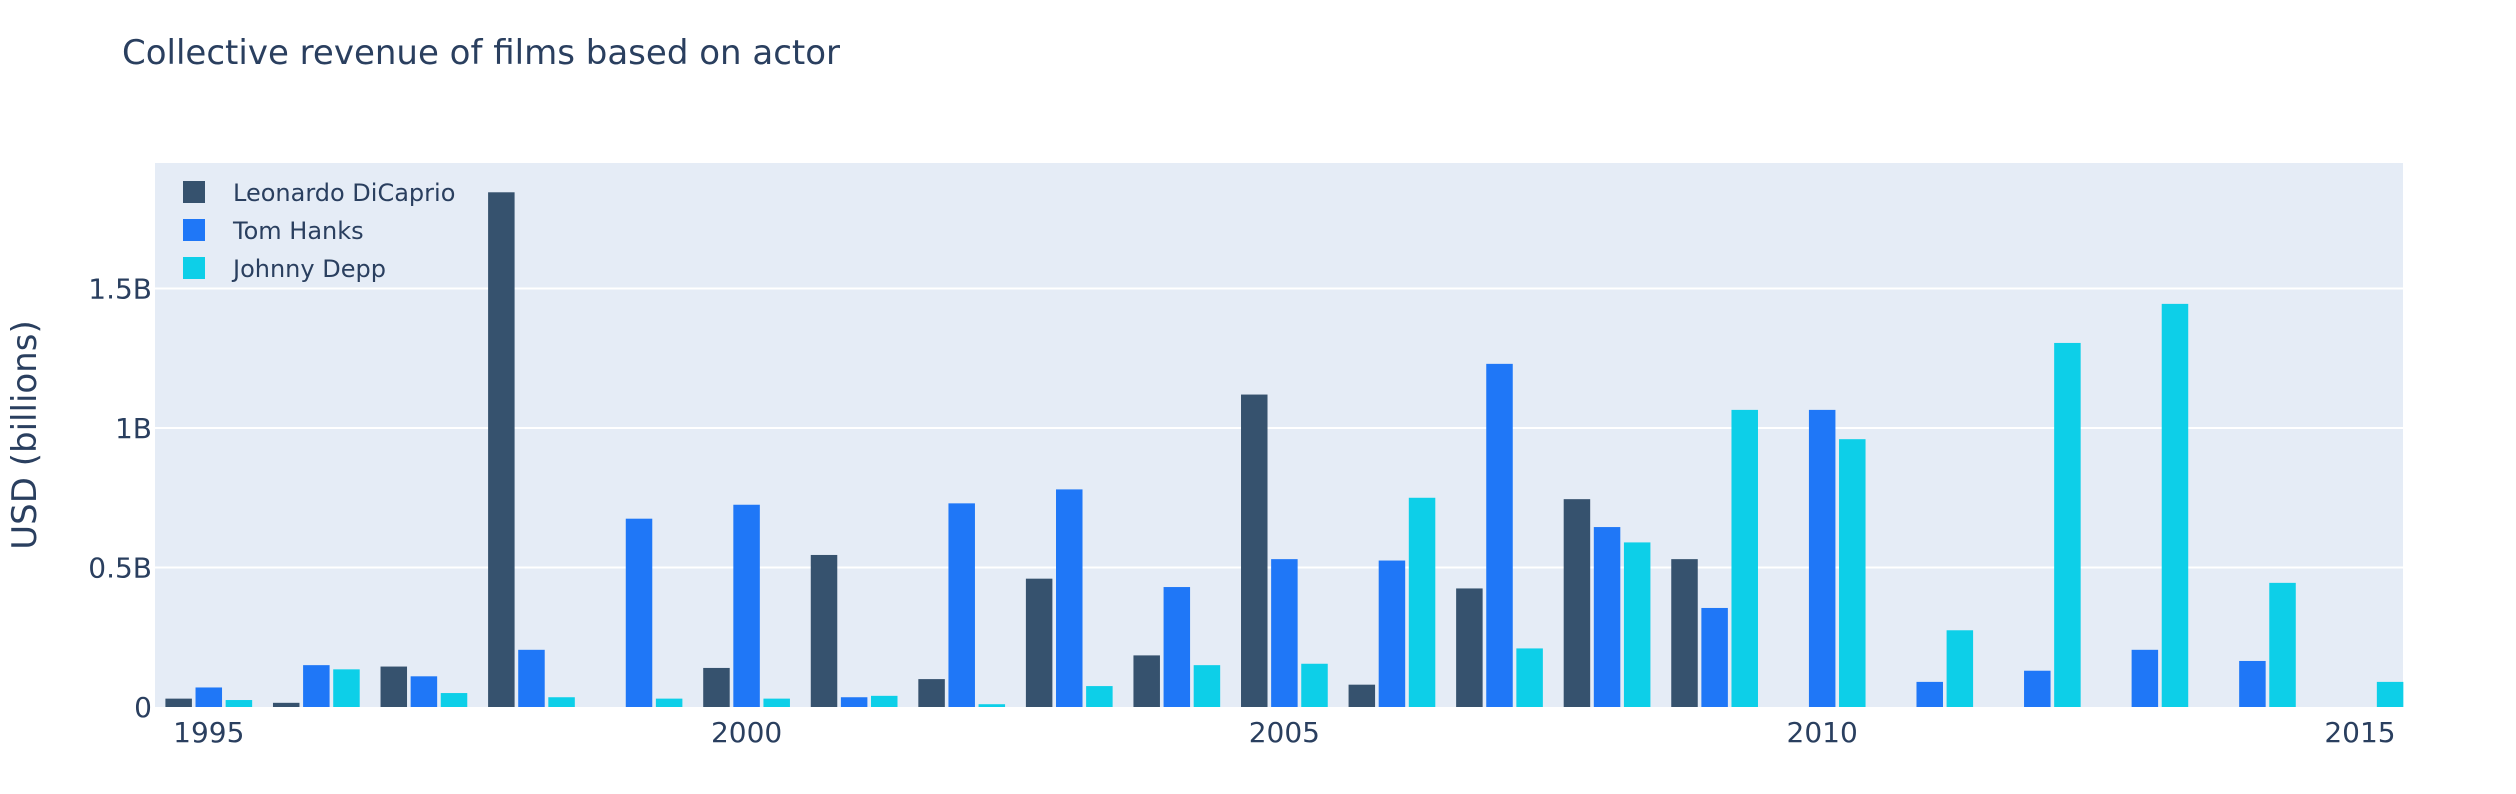 The height and width of the screenshot is (794, 2516). What do you see at coordinates (298, 231) in the screenshot?
I see `legend-label: Tom Hanks` at bounding box center [298, 231].